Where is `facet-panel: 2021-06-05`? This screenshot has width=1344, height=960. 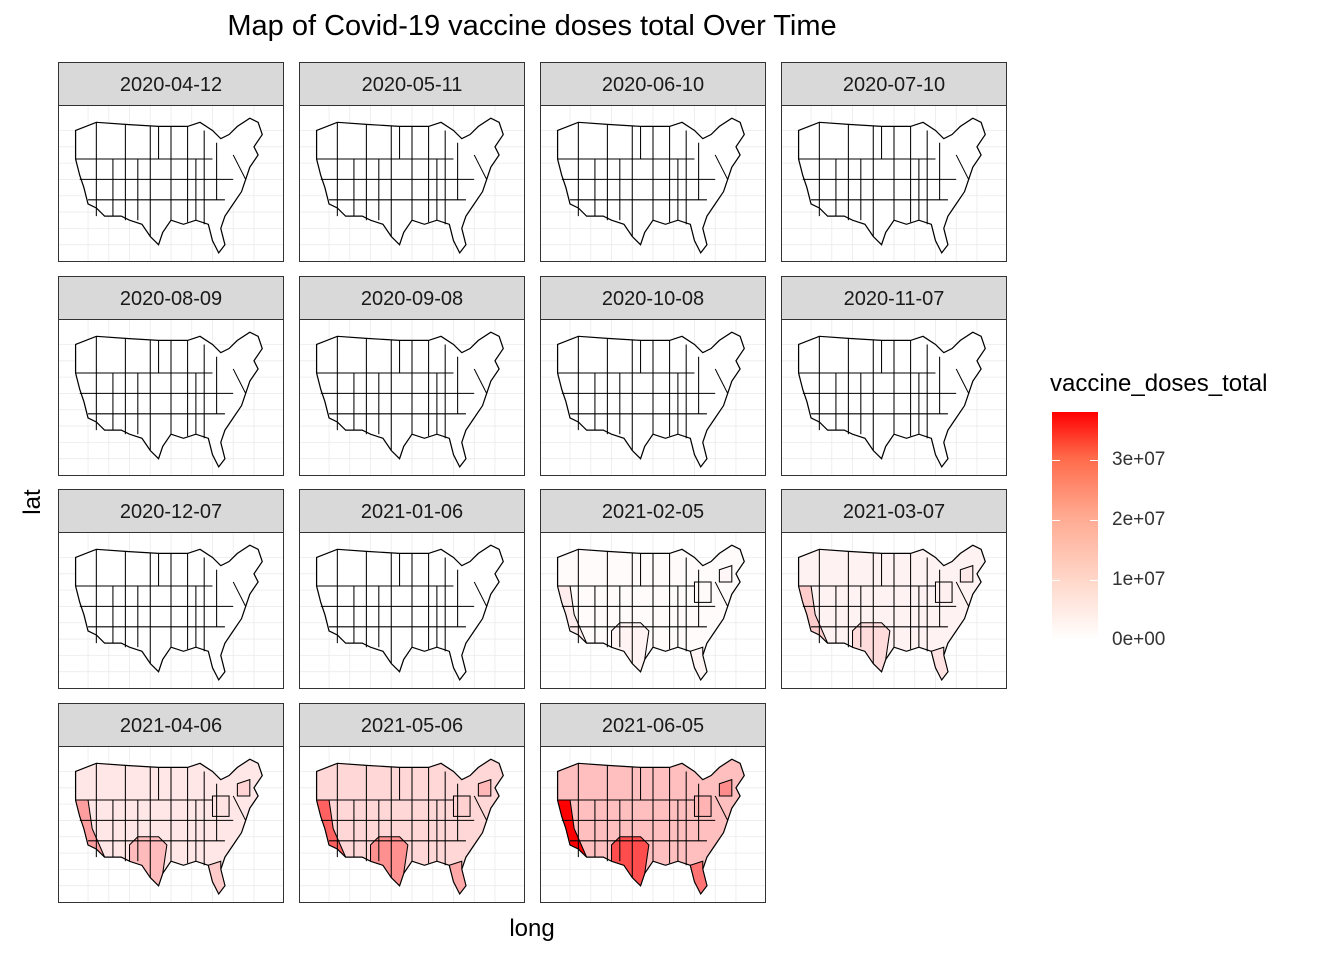
facet-panel: 2021-06-05 is located at coordinates (653, 803).